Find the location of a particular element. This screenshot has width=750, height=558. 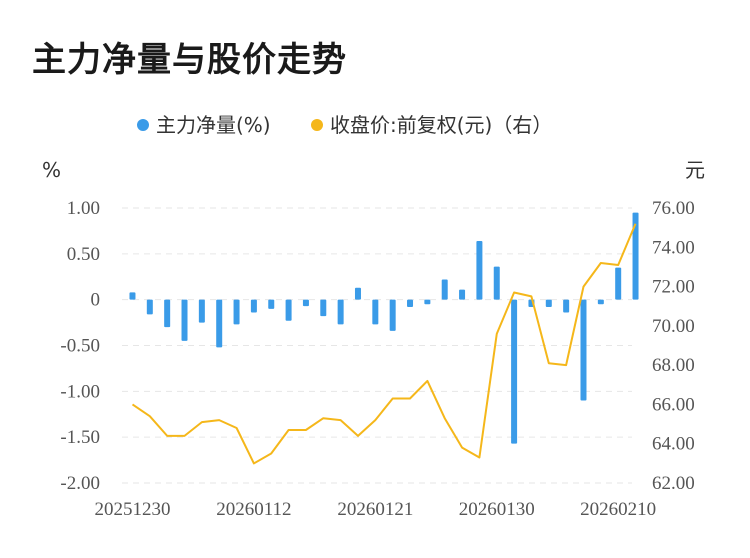

chart-title: 主力净量与股价走势 is located at coordinates (189, 60).